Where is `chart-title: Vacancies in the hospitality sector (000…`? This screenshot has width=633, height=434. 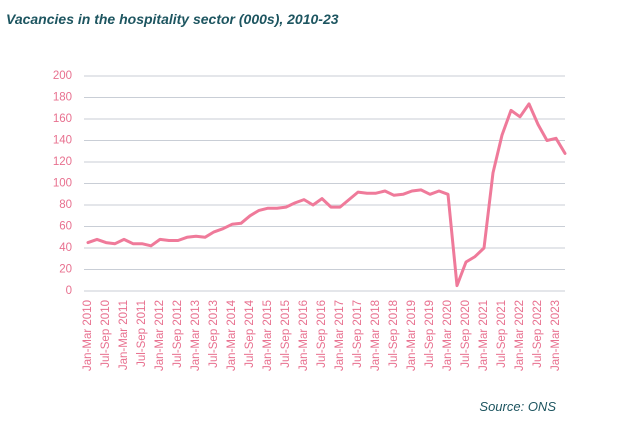 chart-title: Vacancies in the hospitality sector (000… is located at coordinates (172, 19).